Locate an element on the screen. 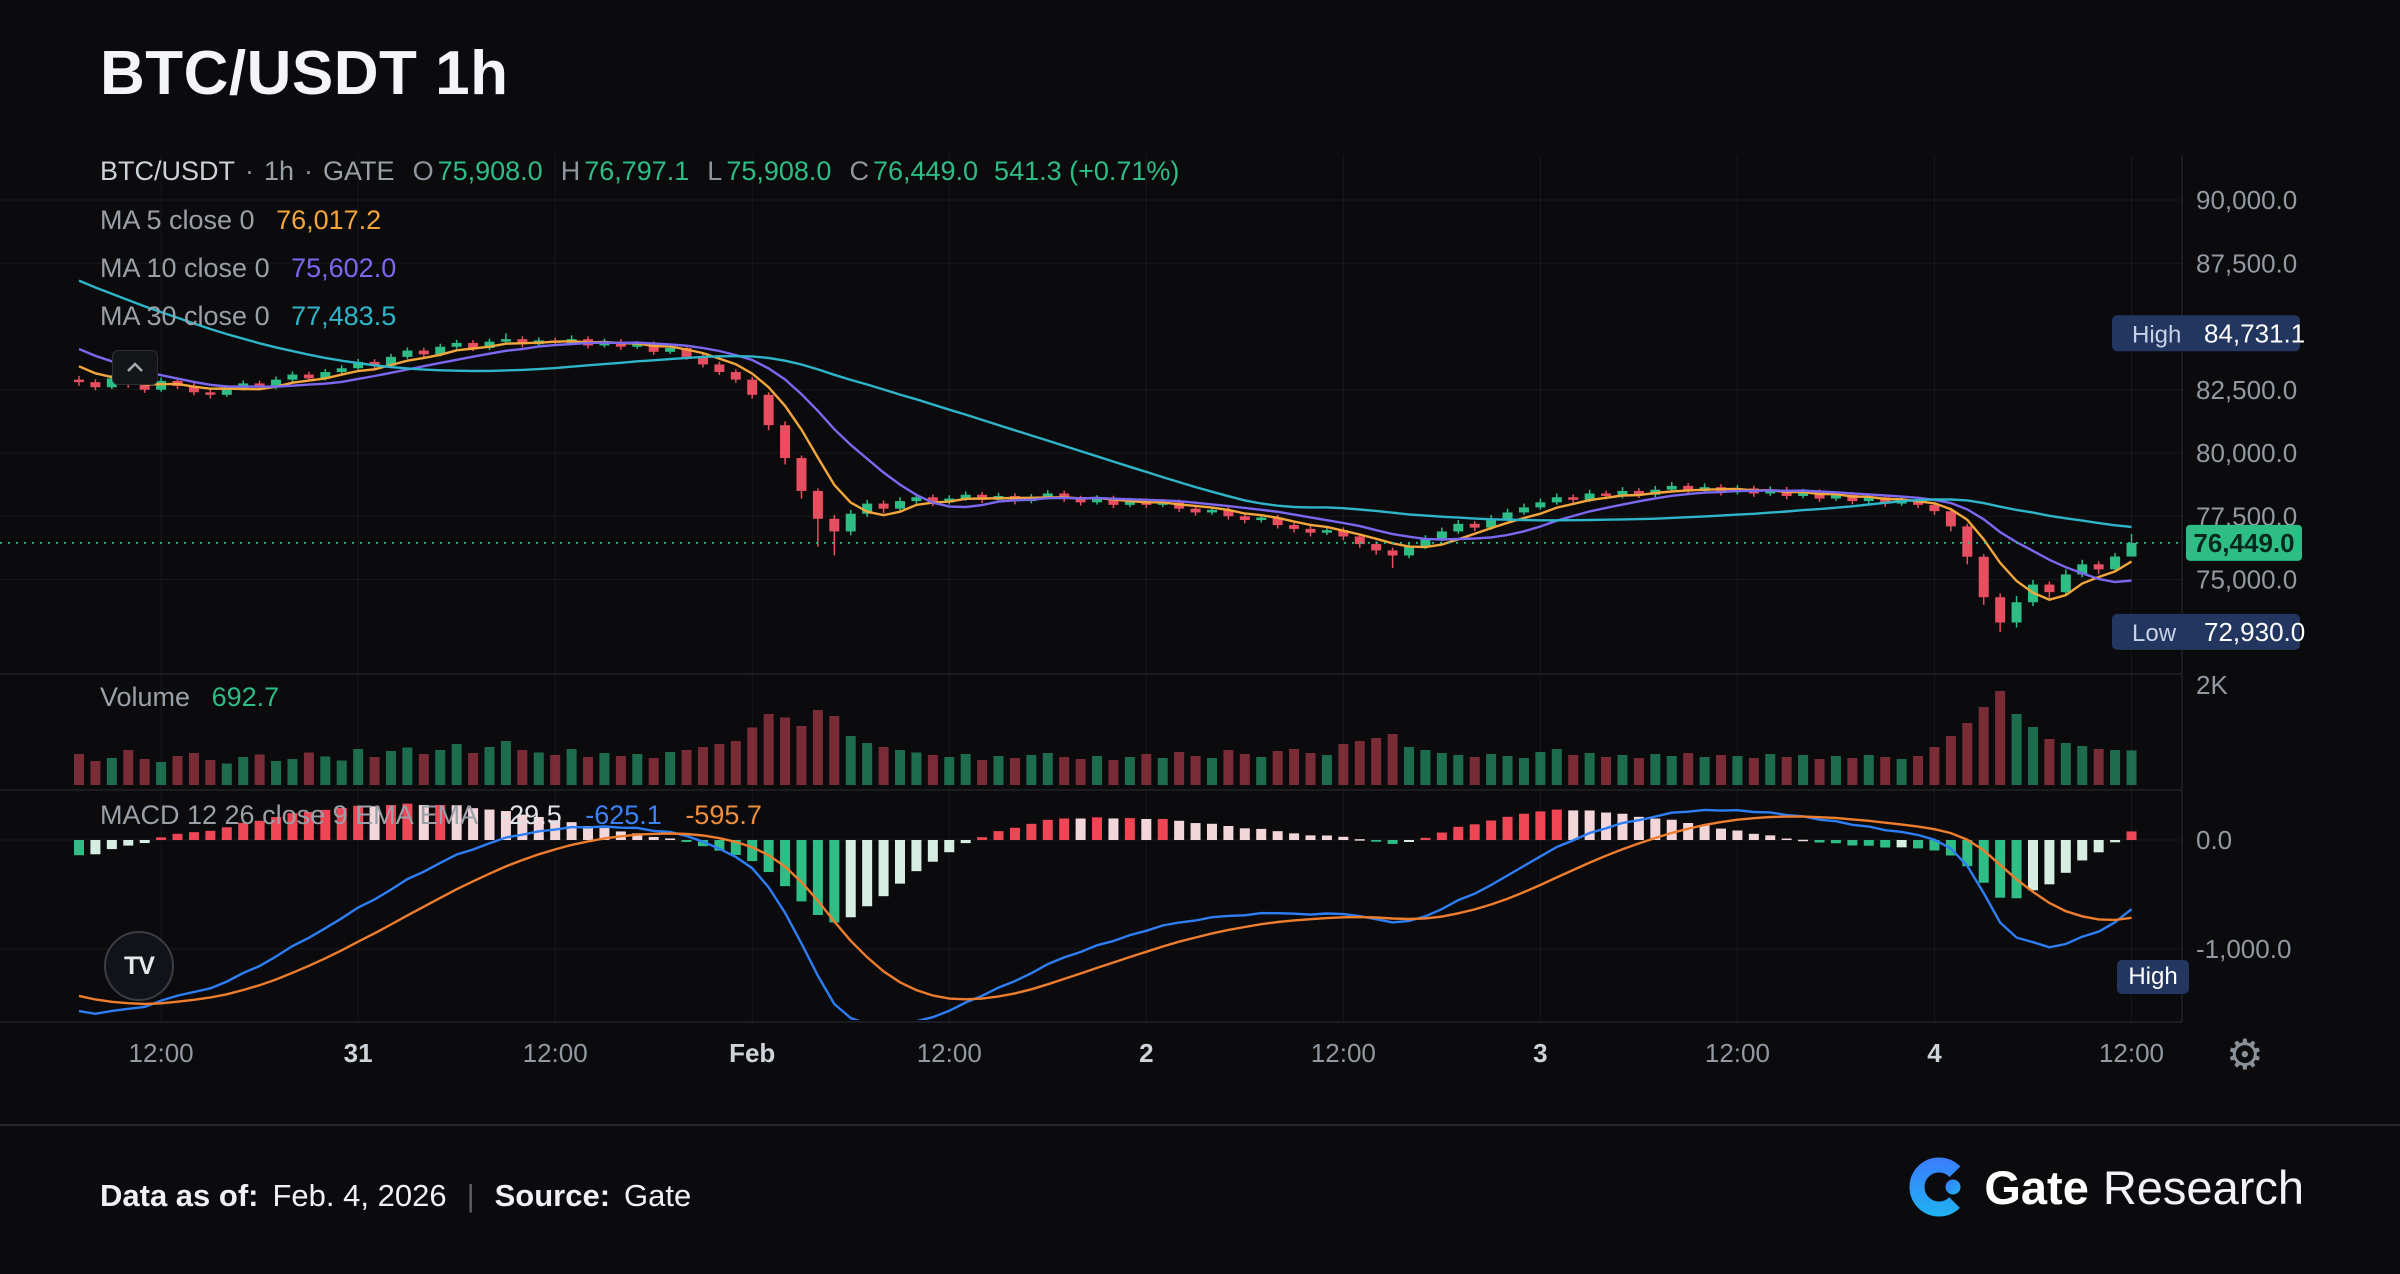  svg-text: 0.0 is located at coordinates (2214, 840).